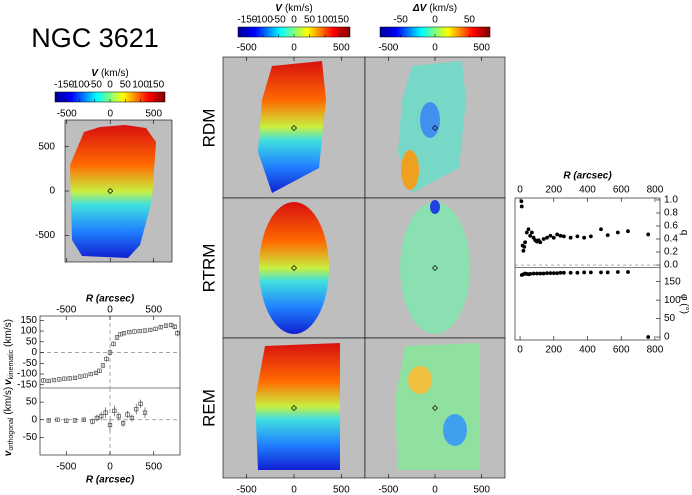  Describe the element at coordinates (671, 200) in the screenshot. I see `y-tick-label: 1.0` at that location.